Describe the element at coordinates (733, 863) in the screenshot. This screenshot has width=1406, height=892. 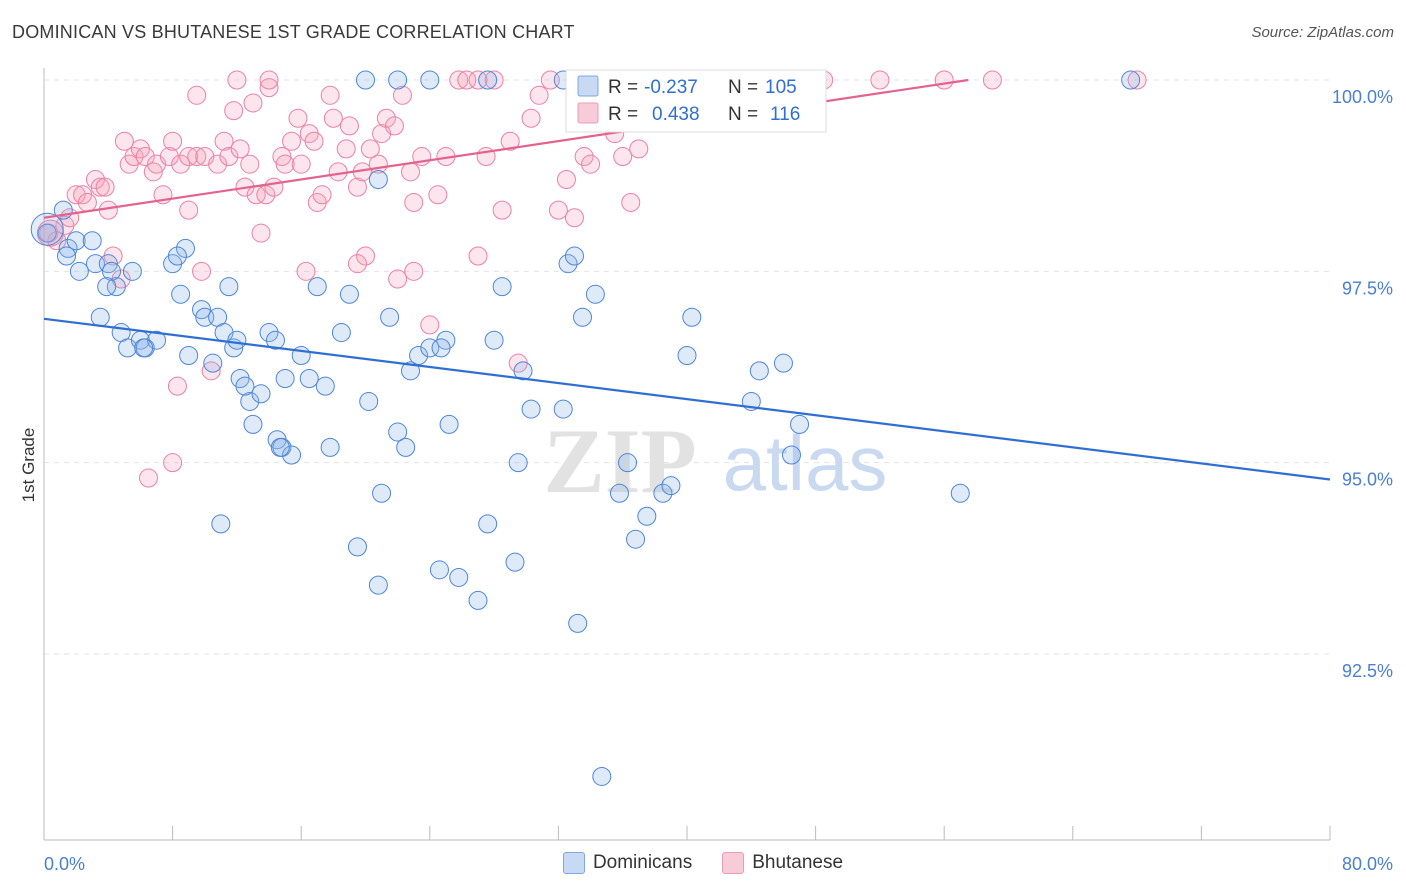
I see `bhutanese-swatch` at that location.